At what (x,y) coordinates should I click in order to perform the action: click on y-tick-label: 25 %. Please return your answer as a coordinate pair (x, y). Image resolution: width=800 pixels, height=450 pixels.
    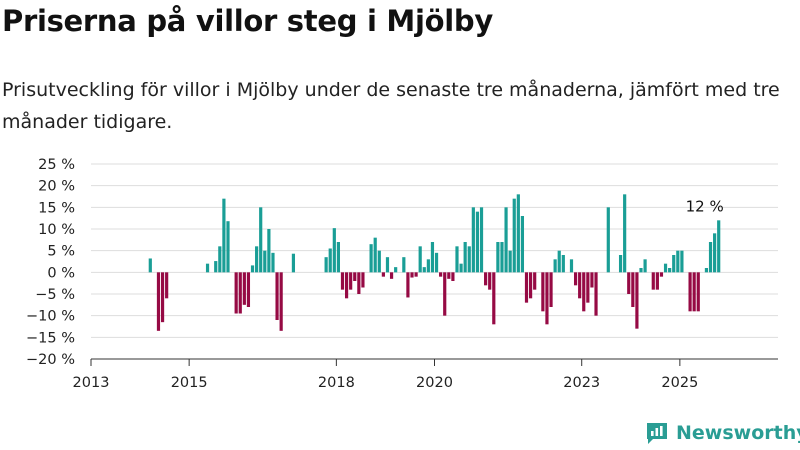
    Looking at the image, I should click on (56, 165).